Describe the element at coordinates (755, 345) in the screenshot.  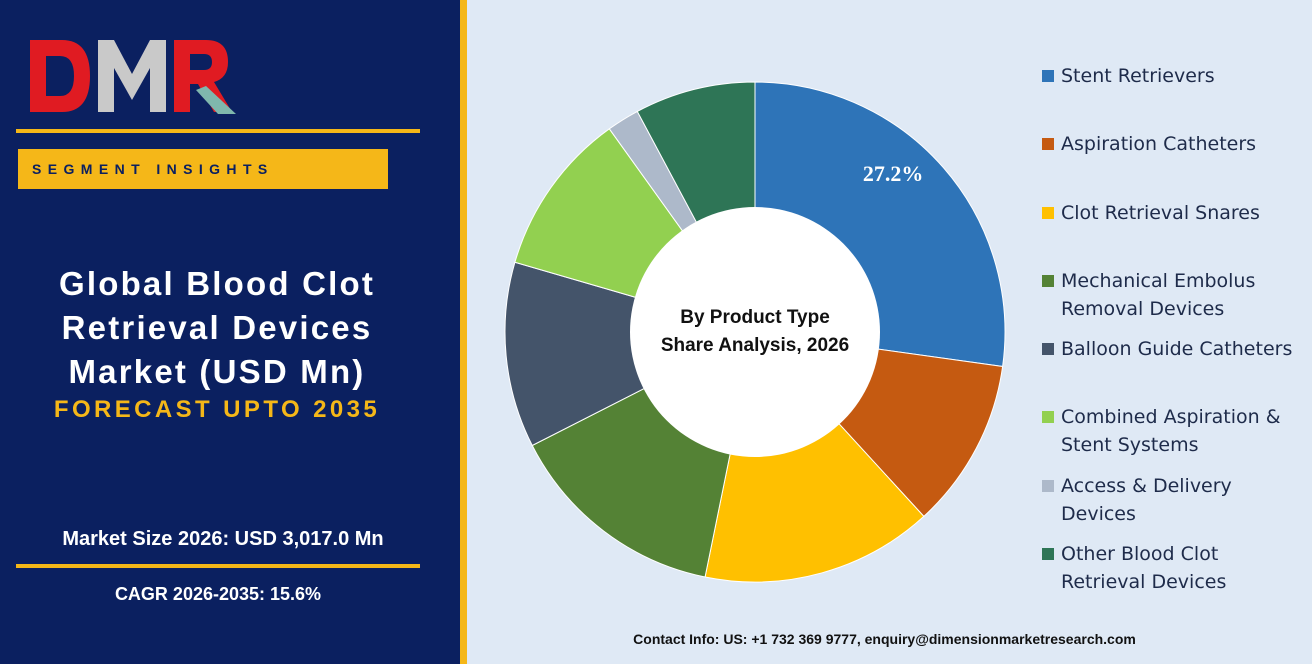
I see `center-label-line-2: Share Analysis, 2026` at that location.